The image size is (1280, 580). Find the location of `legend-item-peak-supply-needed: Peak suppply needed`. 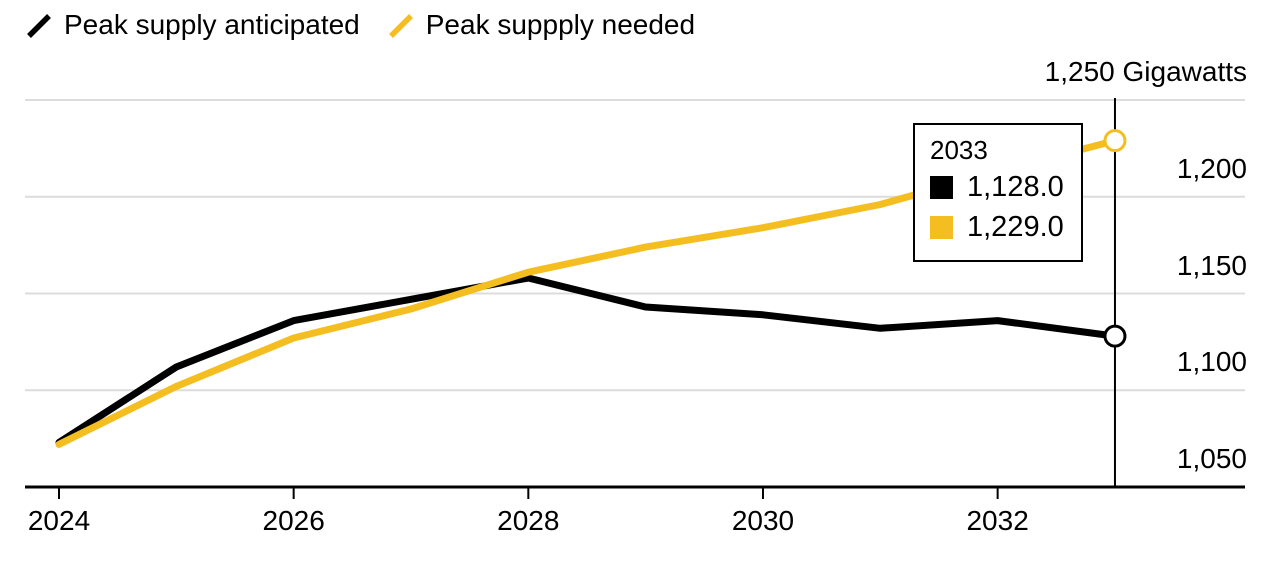

legend-item-peak-supply-needed: Peak suppply needed is located at coordinates (540, 25).